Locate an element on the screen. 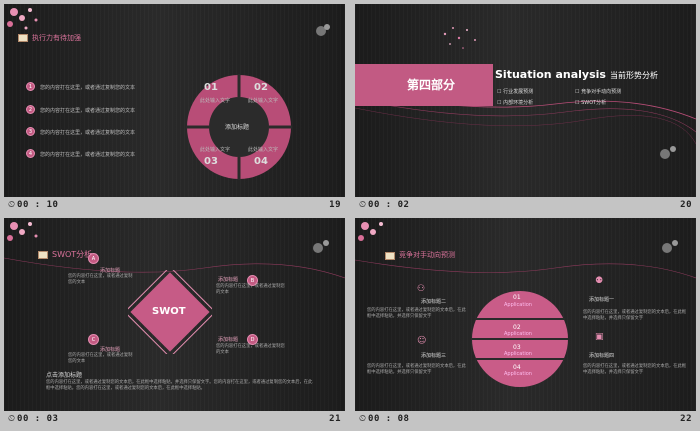 This screenshot has height=431, width=700. ring-seg-text-1: 此处输入文字 is located at coordinates (215, 101).